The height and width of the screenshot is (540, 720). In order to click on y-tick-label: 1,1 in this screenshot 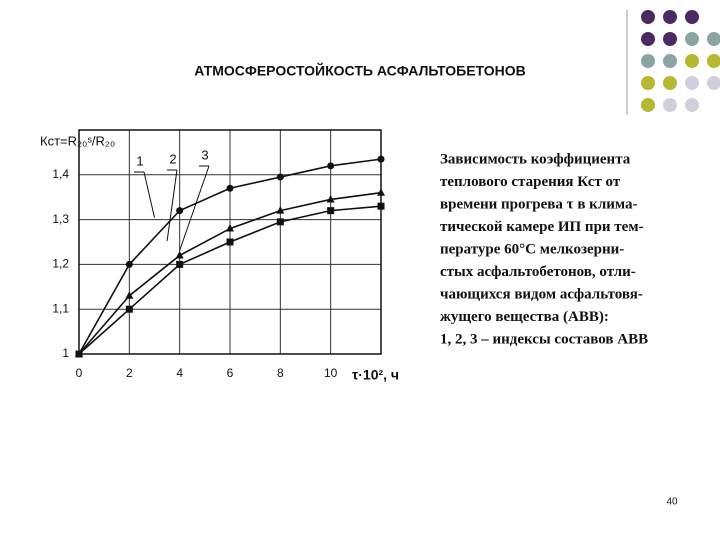, I will do `click(60, 308)`.